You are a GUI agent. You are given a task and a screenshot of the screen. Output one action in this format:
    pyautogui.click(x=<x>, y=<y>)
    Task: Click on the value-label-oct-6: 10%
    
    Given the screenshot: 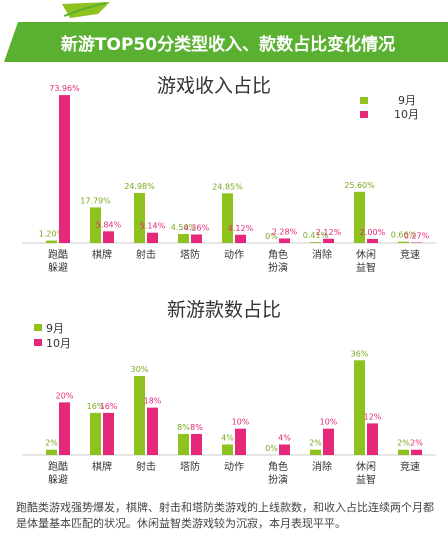 What is the action you would take?
    pyautogui.click(x=329, y=422)
    